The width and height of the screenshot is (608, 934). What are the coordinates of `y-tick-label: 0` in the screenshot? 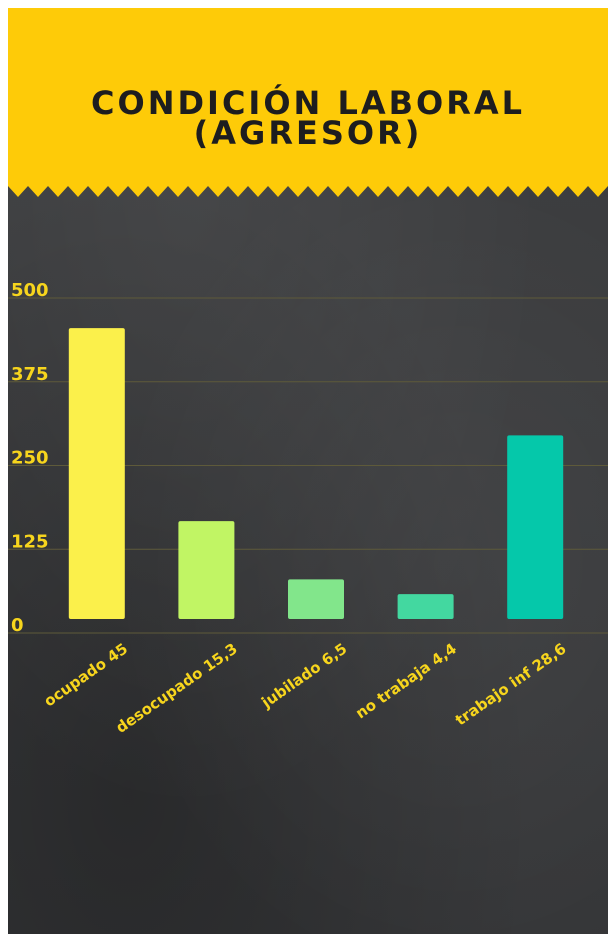 It's located at (17, 625).